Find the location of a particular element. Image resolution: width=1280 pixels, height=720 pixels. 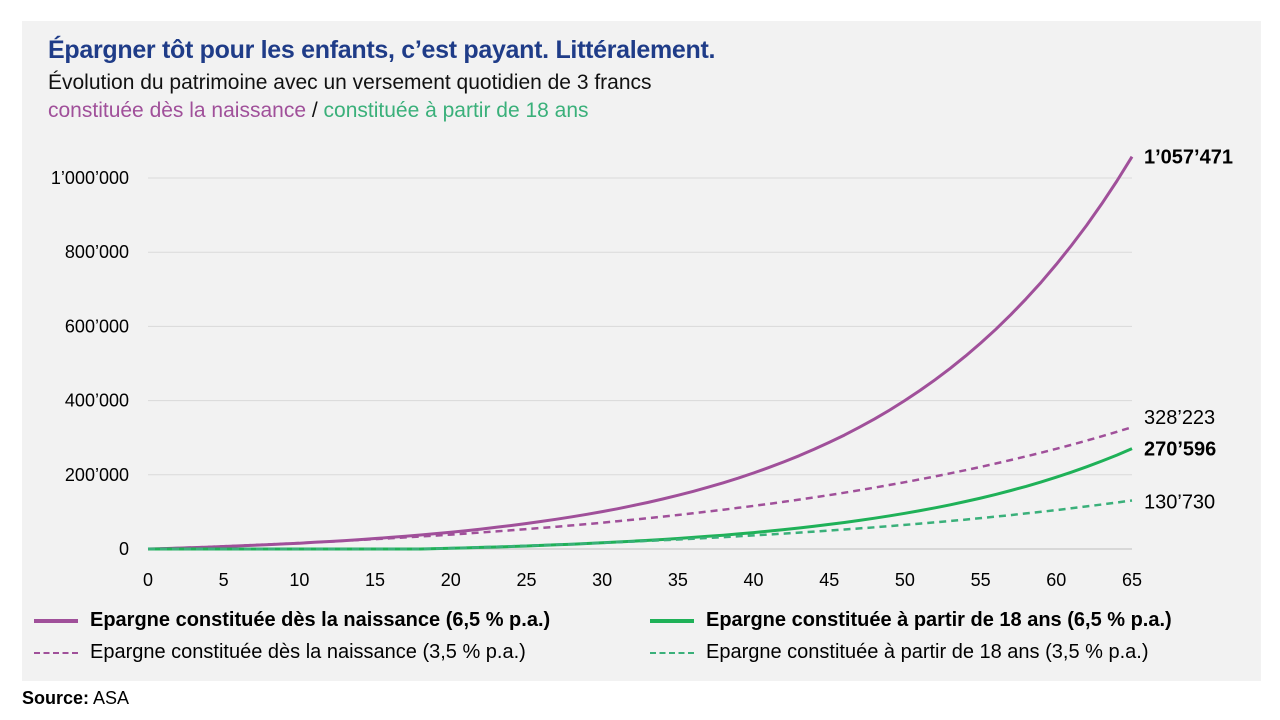

x-tick-label: 65 is located at coordinates (1132, 580).